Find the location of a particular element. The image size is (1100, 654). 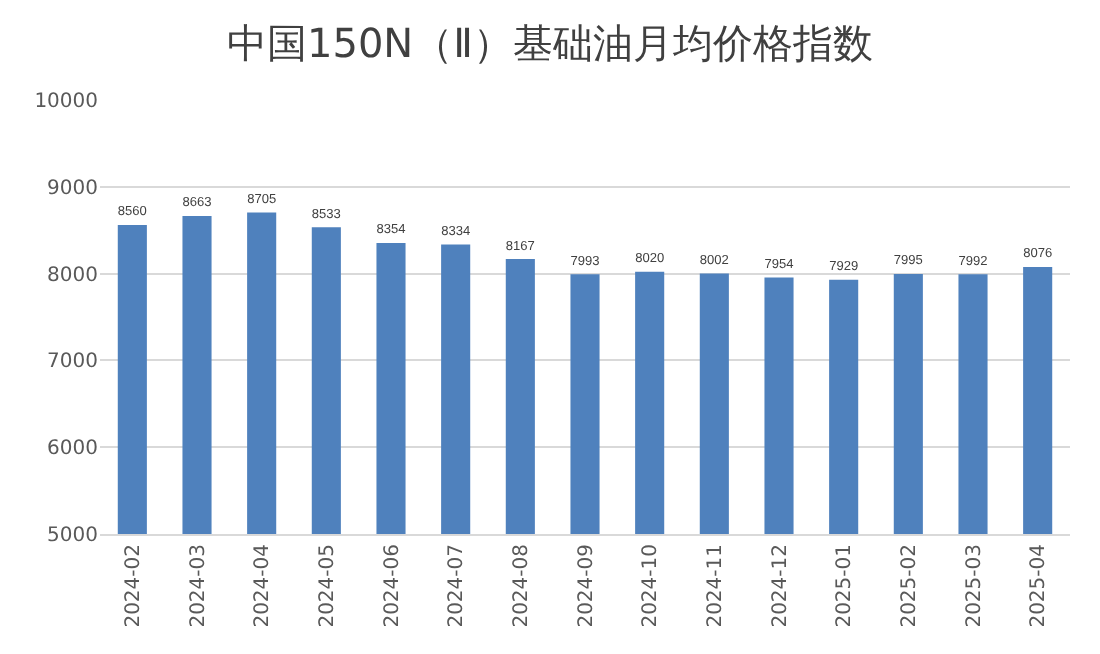

y-tick-label: 9000 is located at coordinates (72, 188).